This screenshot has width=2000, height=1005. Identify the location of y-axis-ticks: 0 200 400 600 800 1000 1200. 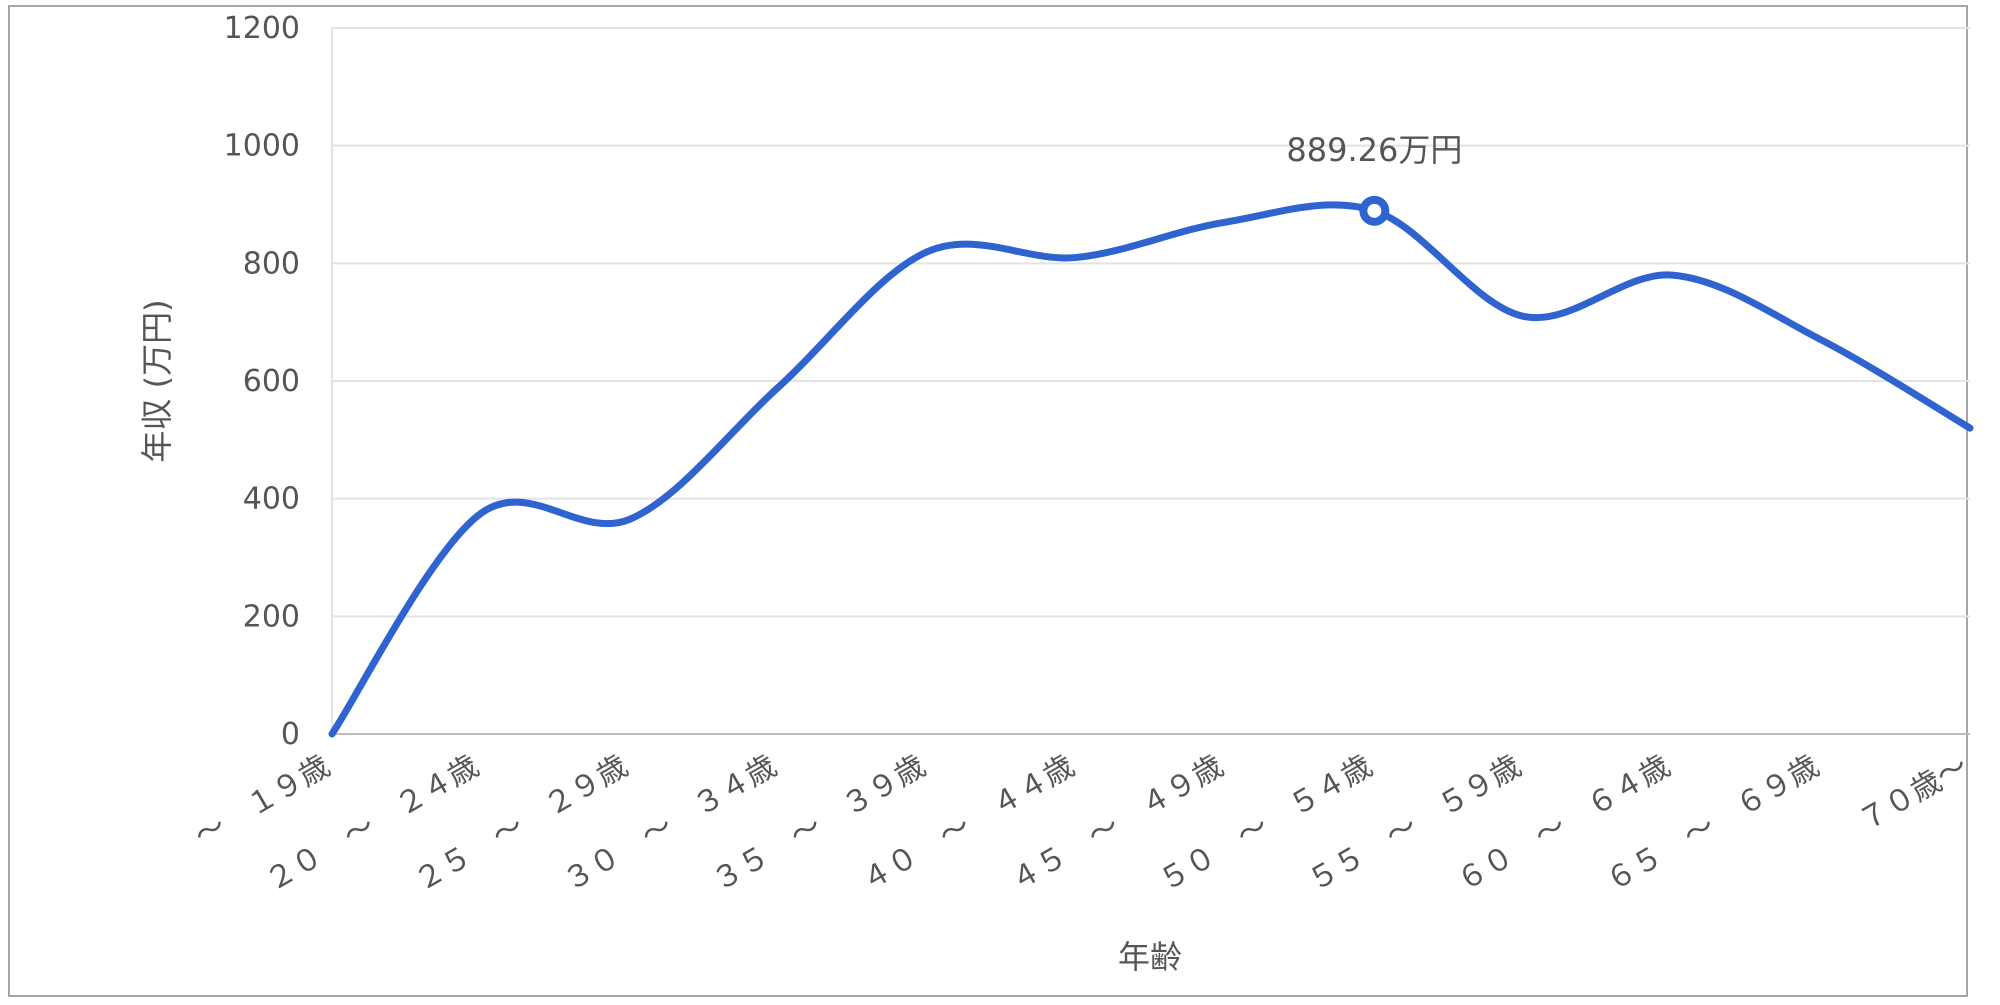
(262, 381).